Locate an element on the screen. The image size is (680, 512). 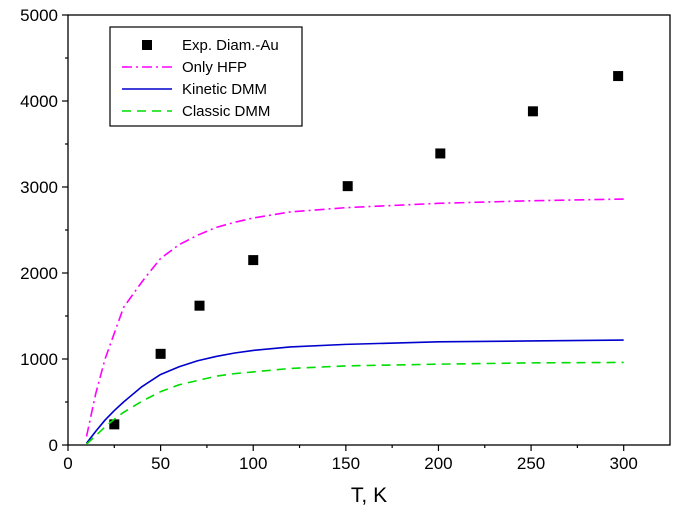
y-tick-label: 2000 is located at coordinates (39, 273).